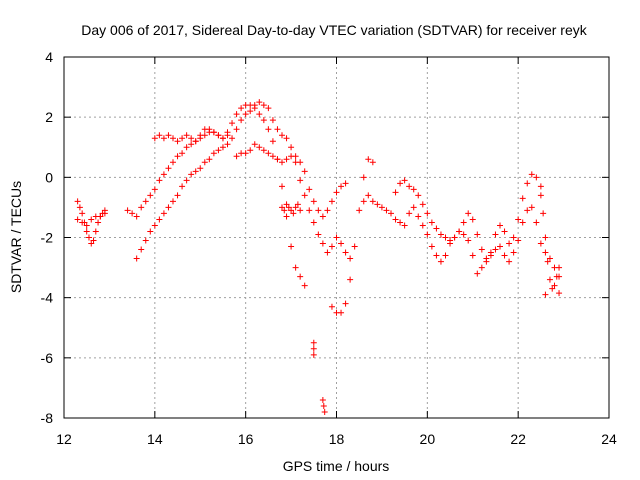 The width and height of the screenshot is (640, 480). Describe the element at coordinates (49, 57) in the screenshot. I see `y-tick-label: 4` at that location.